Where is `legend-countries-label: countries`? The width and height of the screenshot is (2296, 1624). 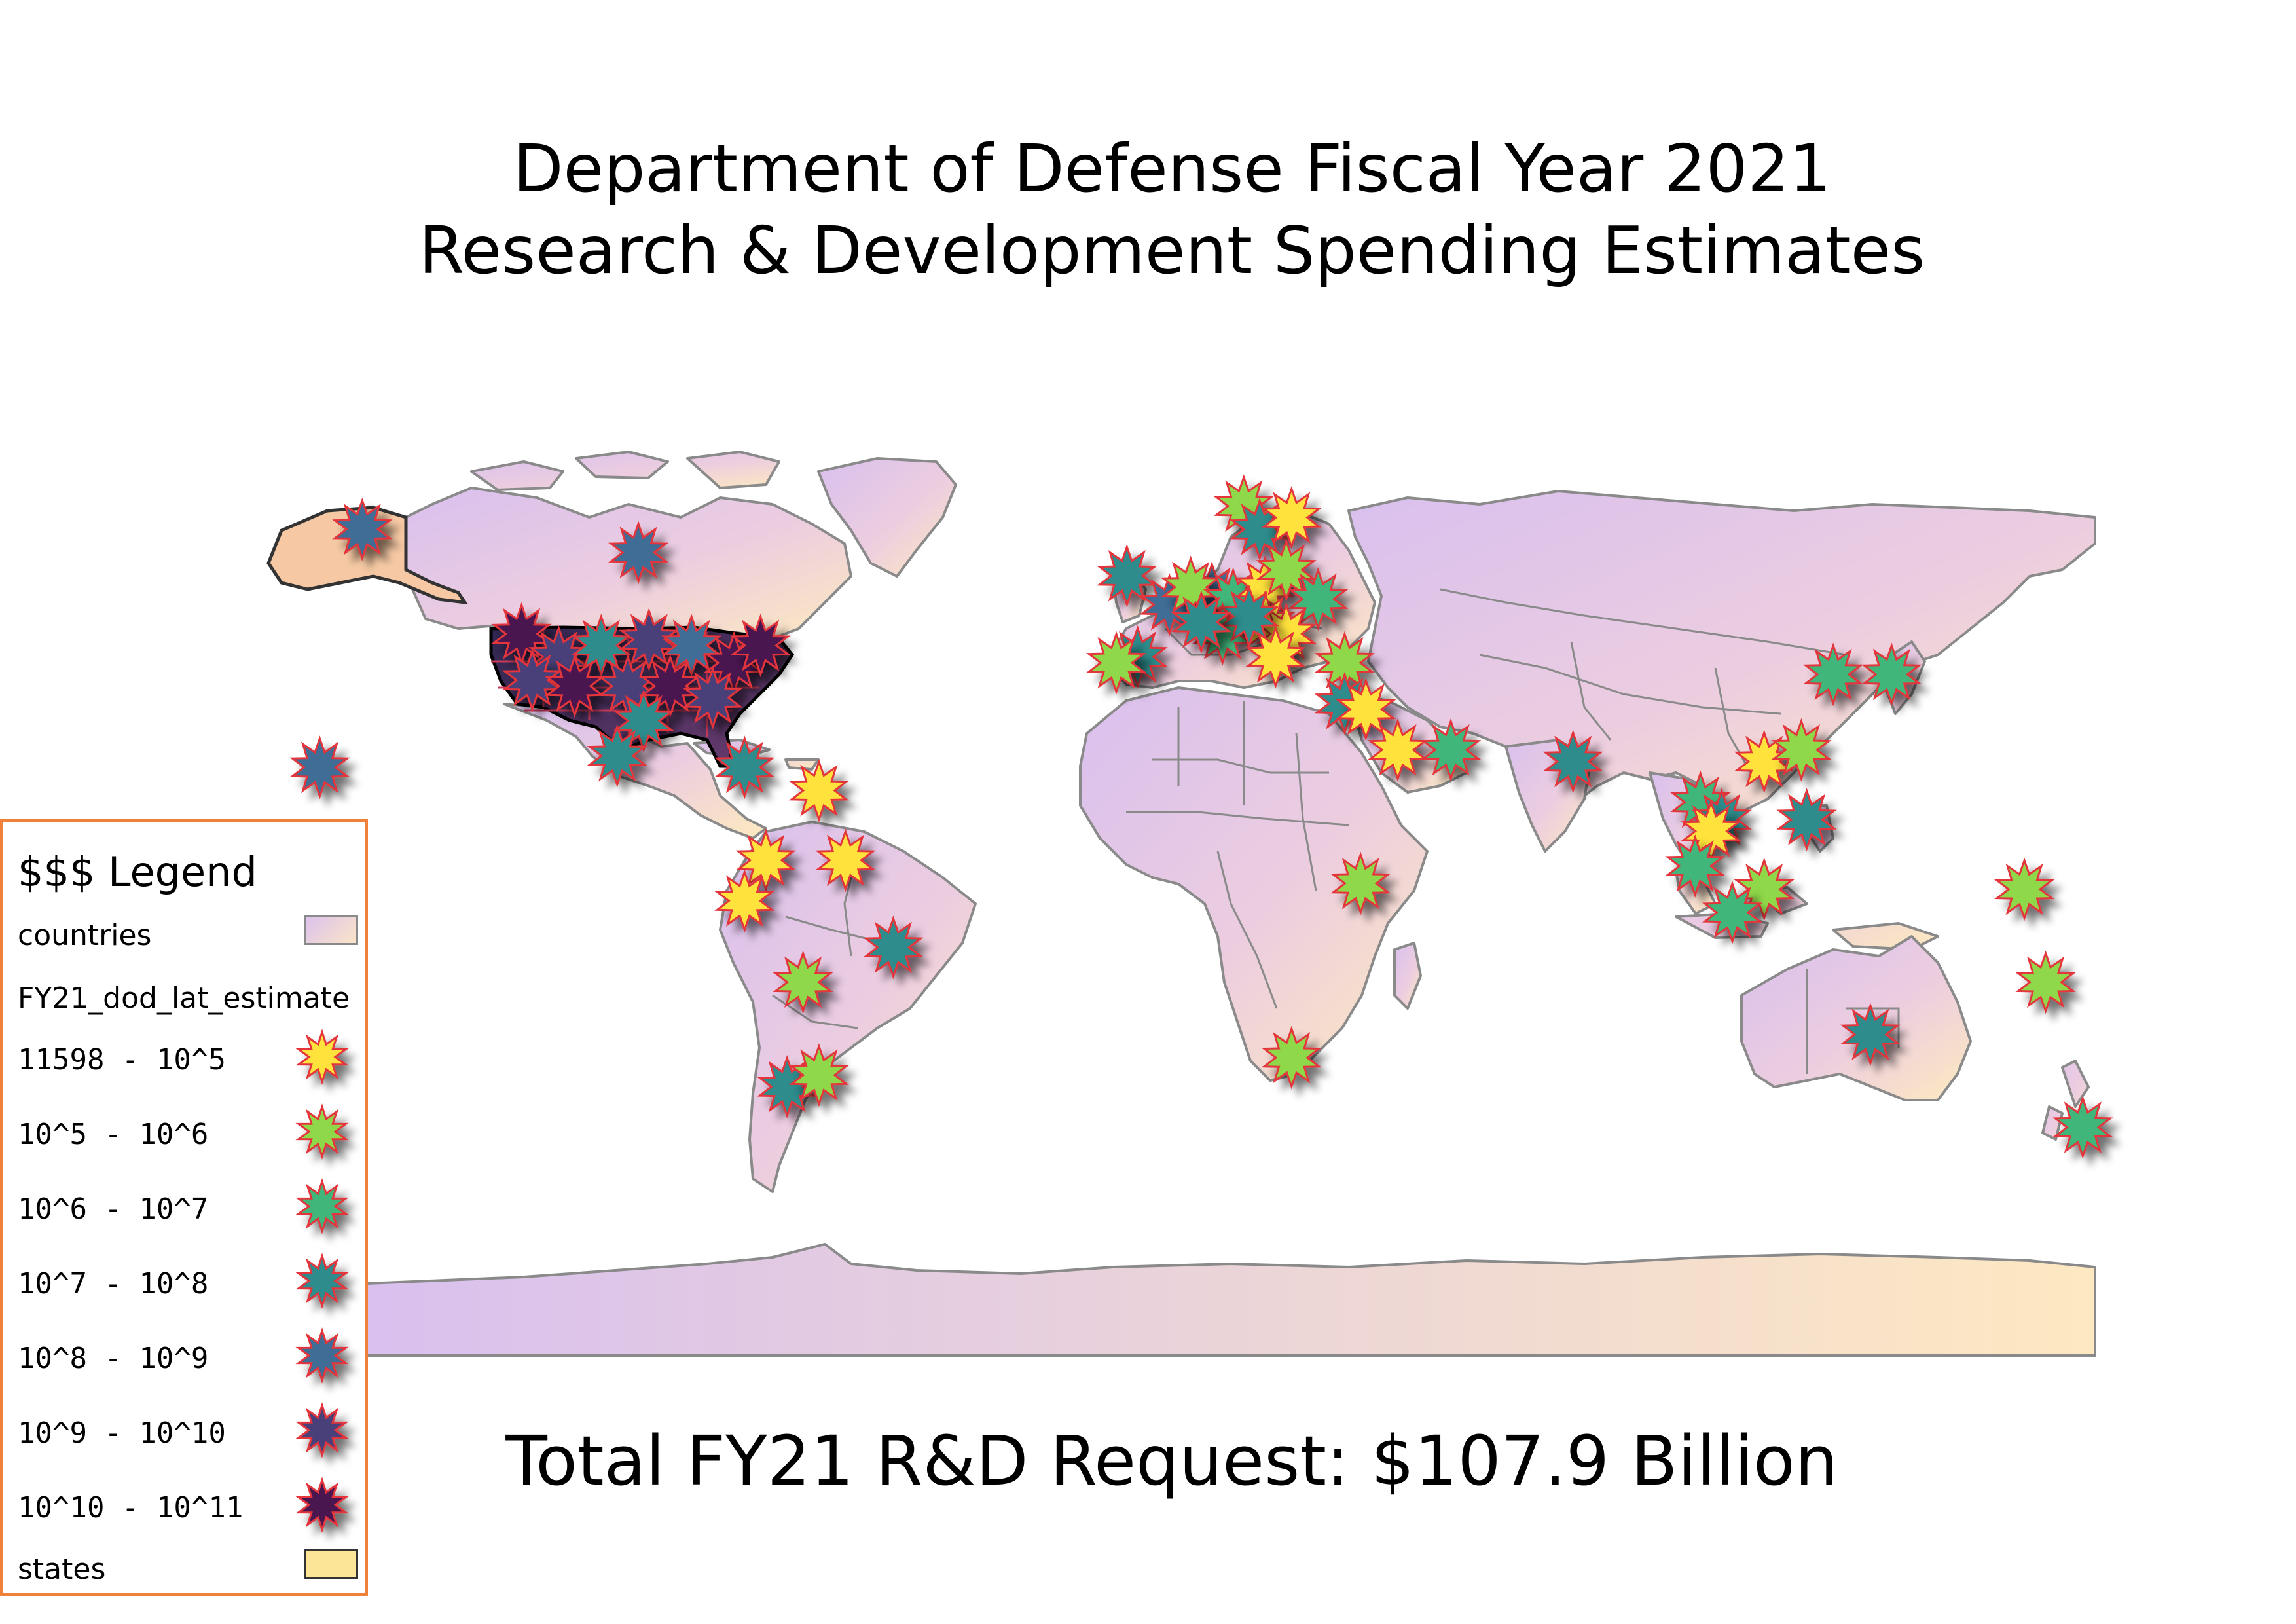 legend-countries-label: countries is located at coordinates (85, 935).